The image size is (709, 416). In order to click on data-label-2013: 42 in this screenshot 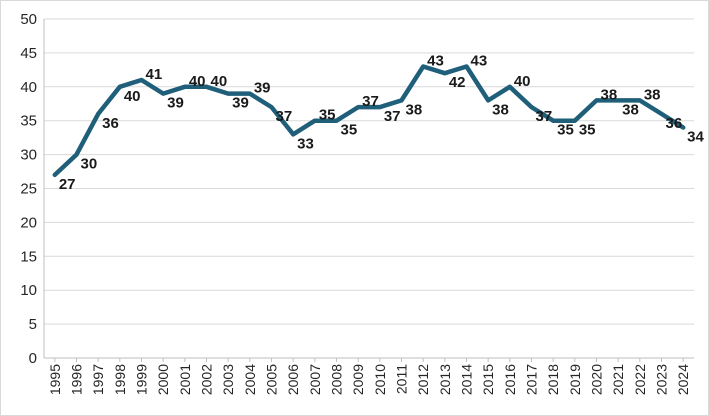, I will do `click(457, 82)`.